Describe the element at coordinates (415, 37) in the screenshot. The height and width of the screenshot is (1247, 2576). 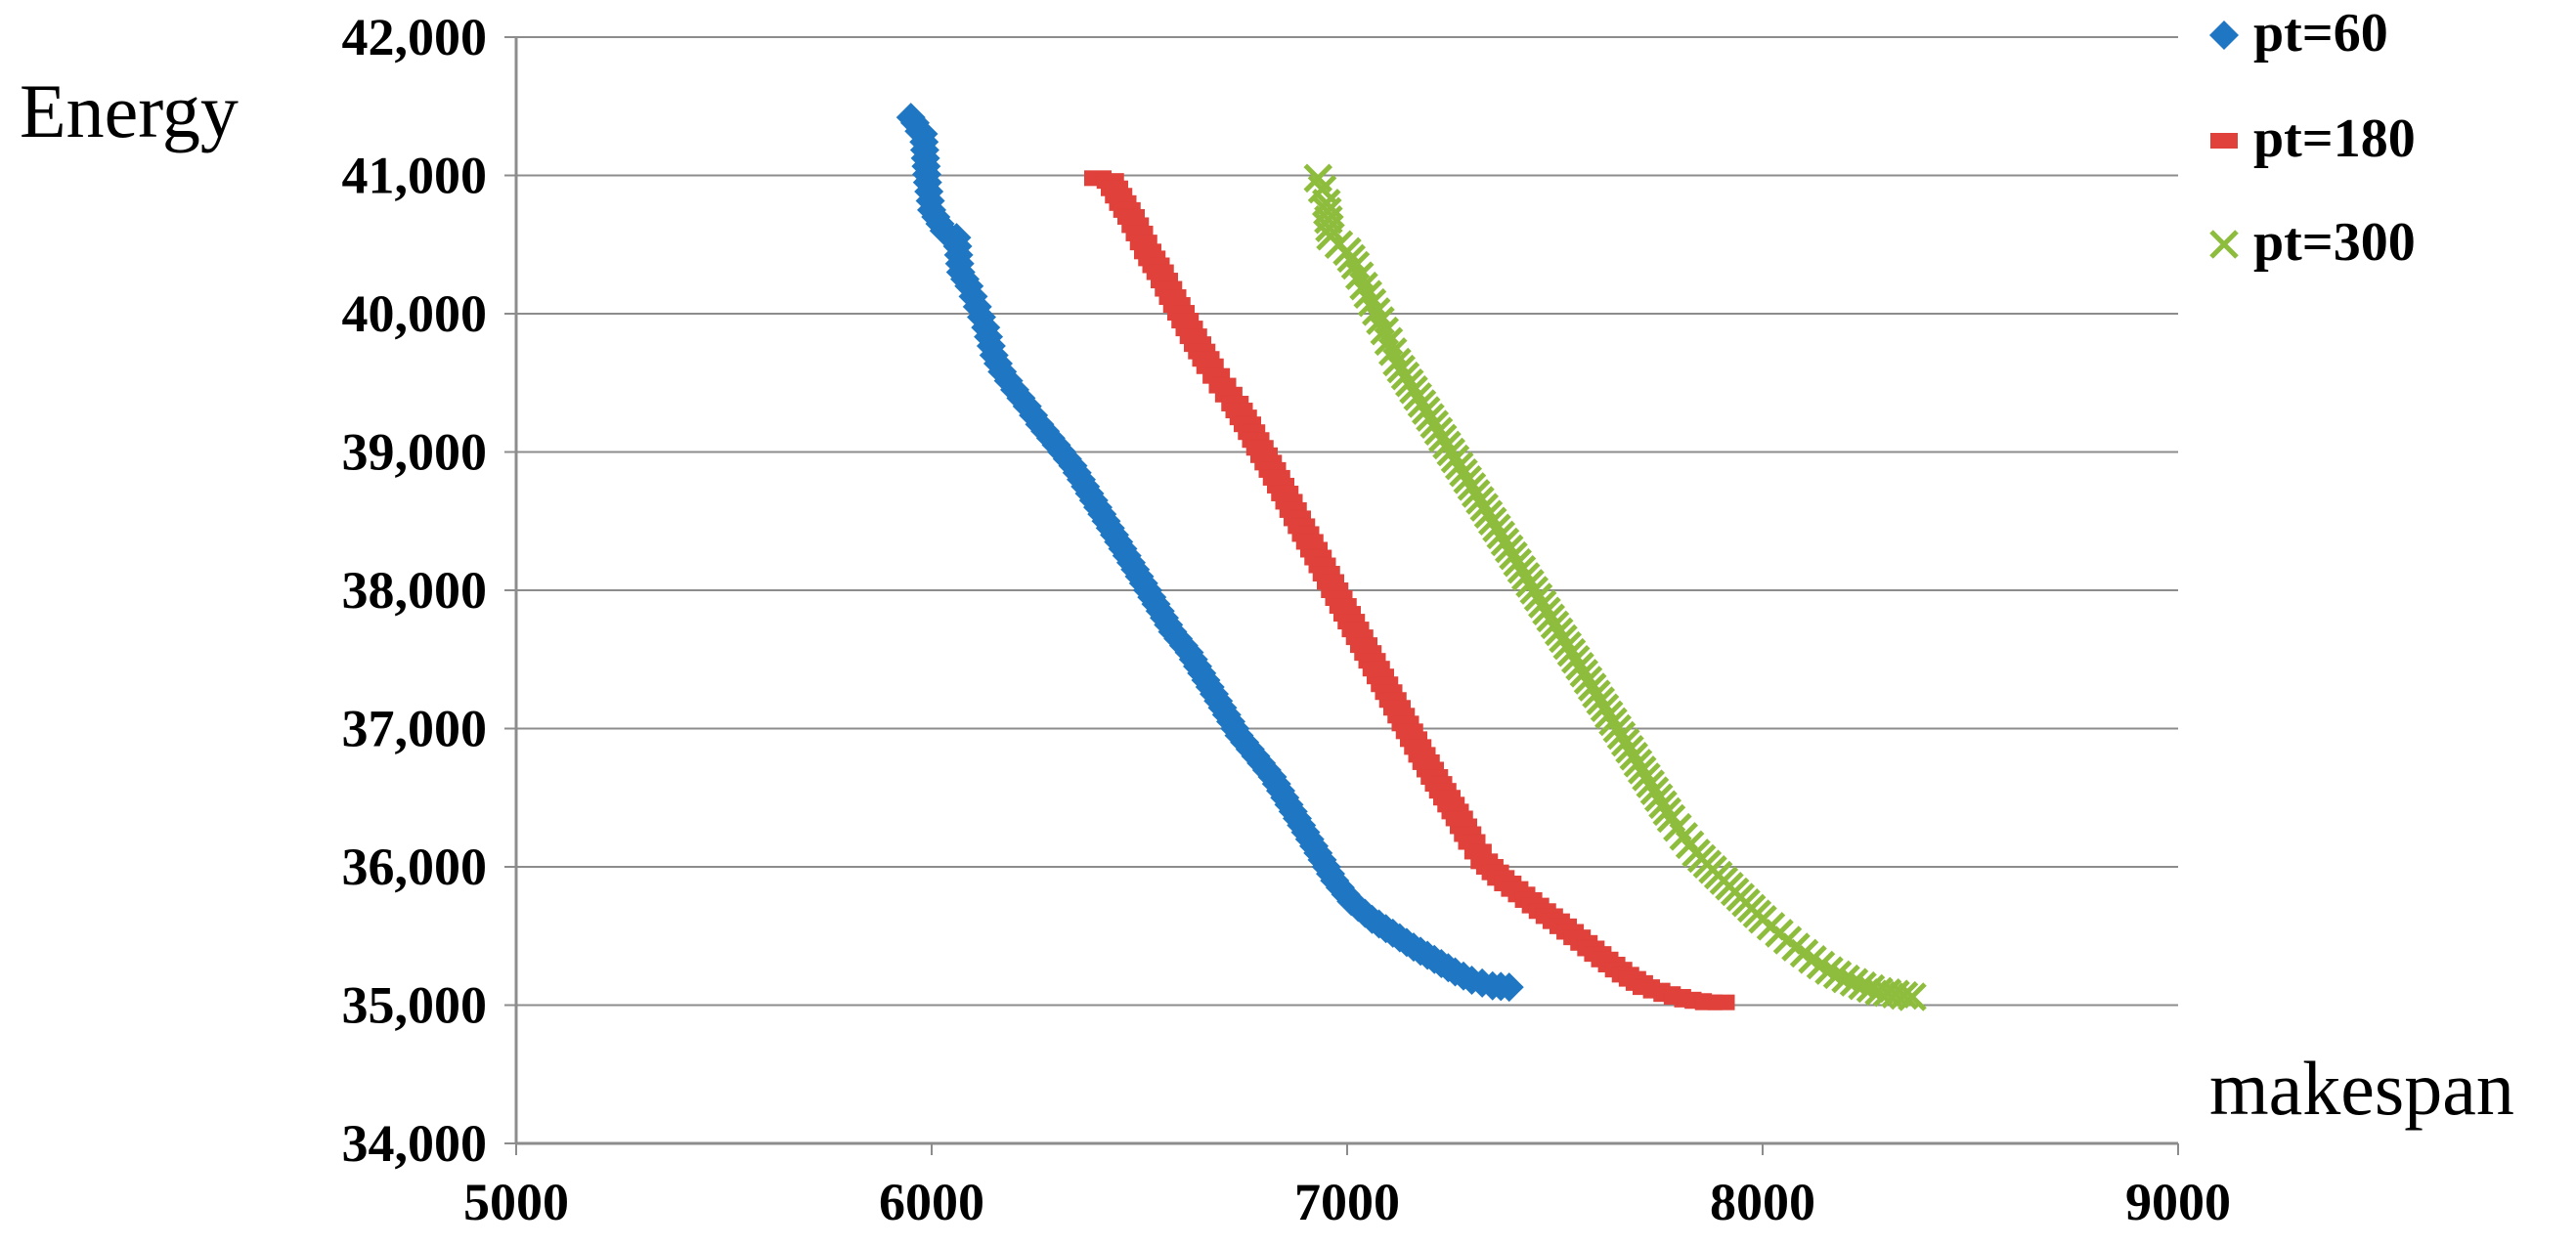
I see `y-tick-label: 42,000` at that location.